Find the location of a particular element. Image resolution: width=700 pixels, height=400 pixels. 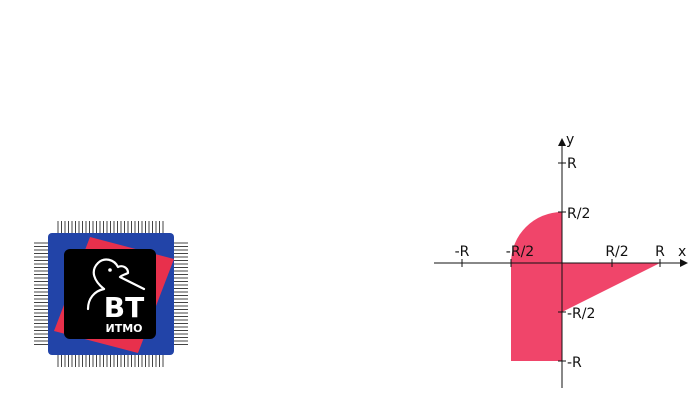

x-axis-arrow is located at coordinates (684, 263).